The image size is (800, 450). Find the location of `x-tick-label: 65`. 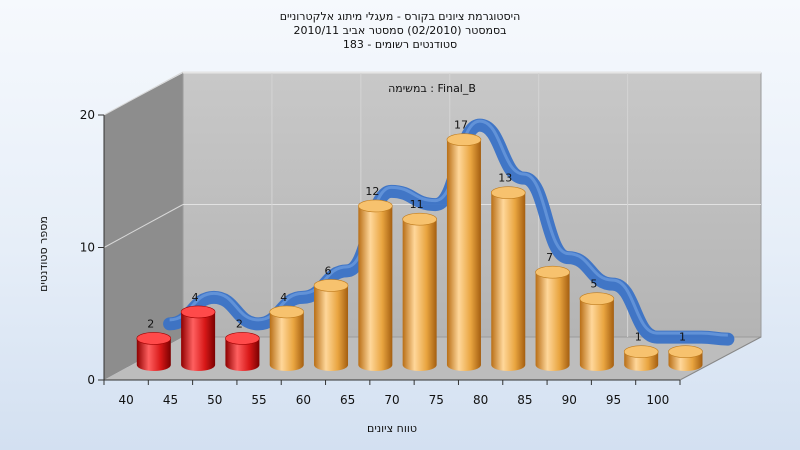

x-tick-label: 65 is located at coordinates (347, 400).